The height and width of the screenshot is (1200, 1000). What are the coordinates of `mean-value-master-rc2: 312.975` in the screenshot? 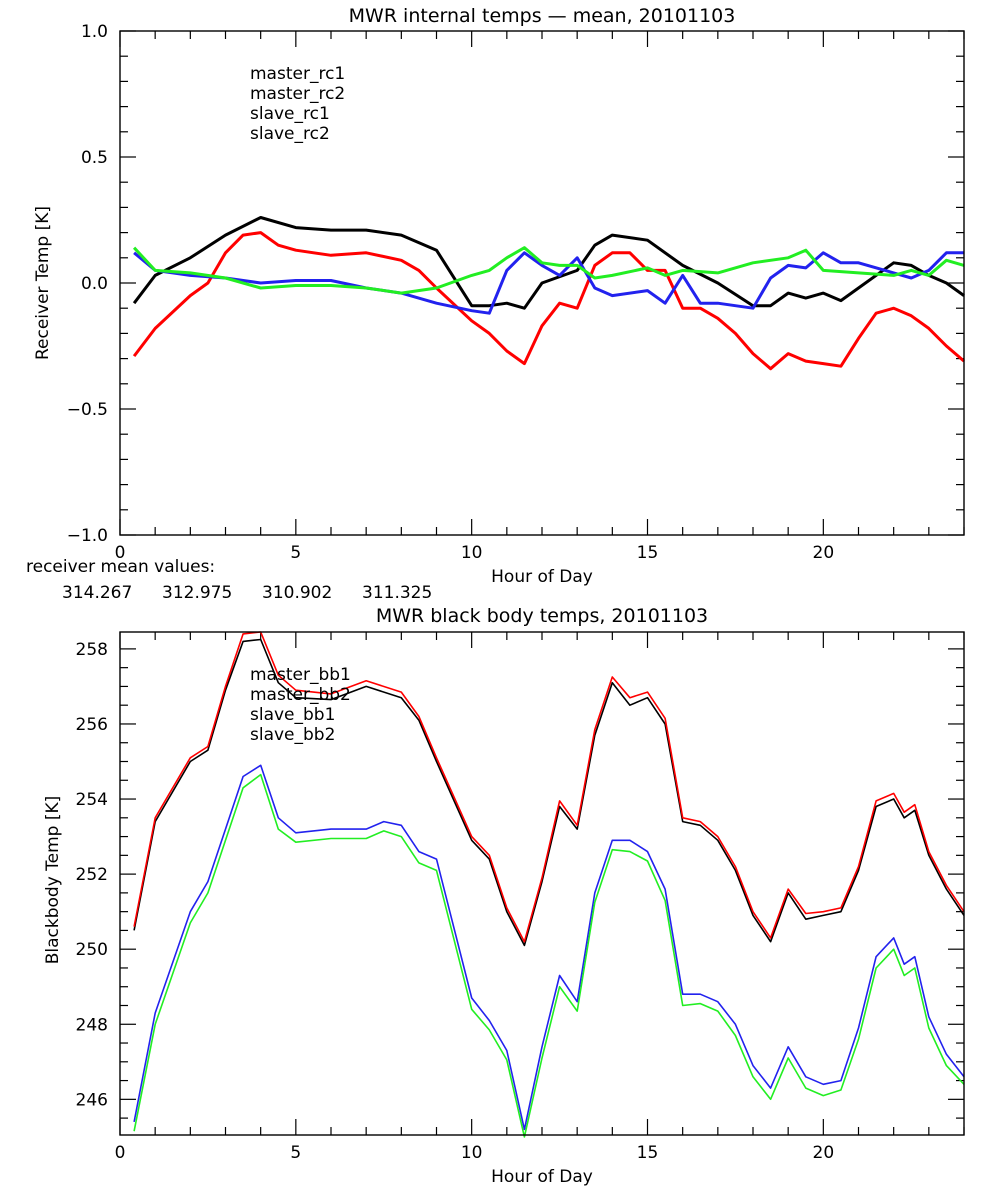 It's located at (197, 593).